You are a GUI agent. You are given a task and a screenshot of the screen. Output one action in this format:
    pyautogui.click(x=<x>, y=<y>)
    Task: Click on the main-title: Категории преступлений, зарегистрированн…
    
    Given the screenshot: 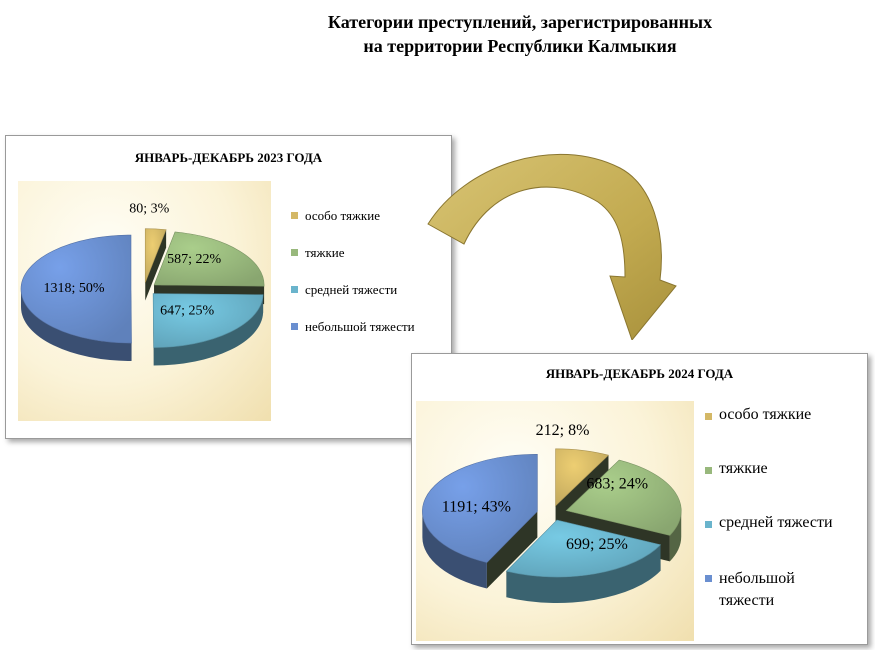 What is the action you would take?
    pyautogui.click(x=520, y=34)
    